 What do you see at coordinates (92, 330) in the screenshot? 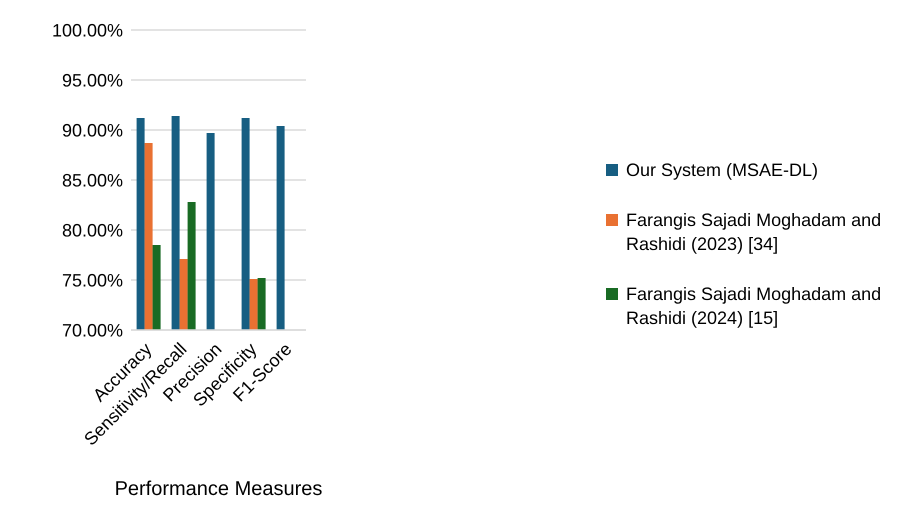
I see `y-tick-label: 70.00%` at bounding box center [92, 330].